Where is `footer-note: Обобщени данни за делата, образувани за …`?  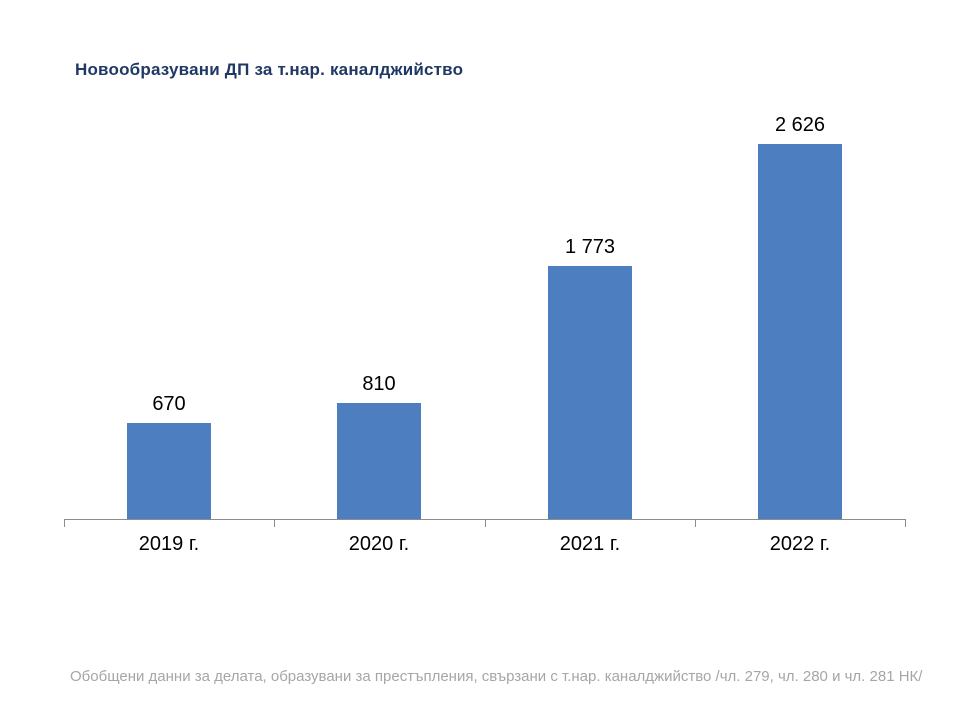
footer-note: Обобщени данни за делата, образувани за … is located at coordinates (496, 676).